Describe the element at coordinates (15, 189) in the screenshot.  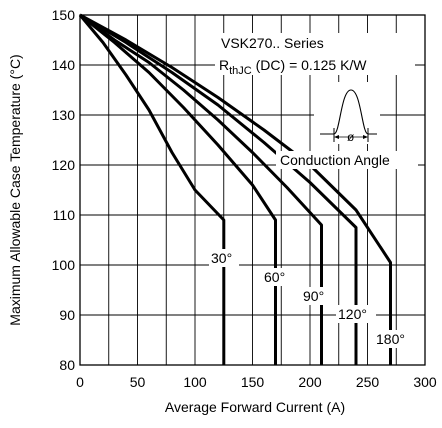
I see `y-axis-label: Maximum Allowable Case Temperature (°C)` at that location.